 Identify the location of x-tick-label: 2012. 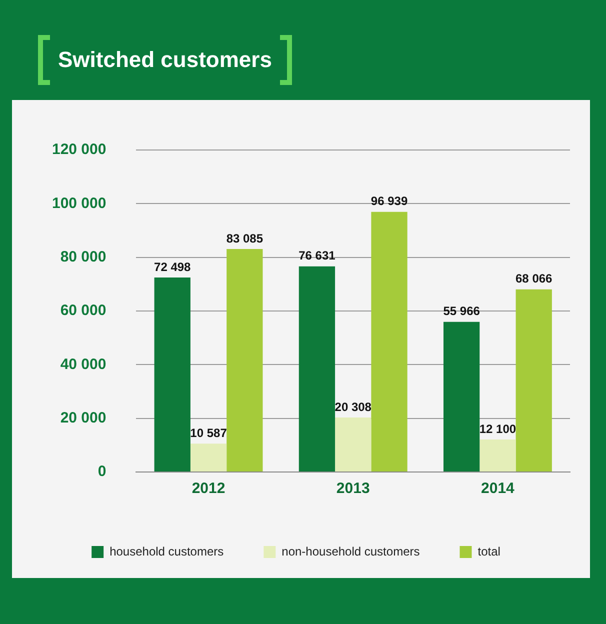
(209, 489).